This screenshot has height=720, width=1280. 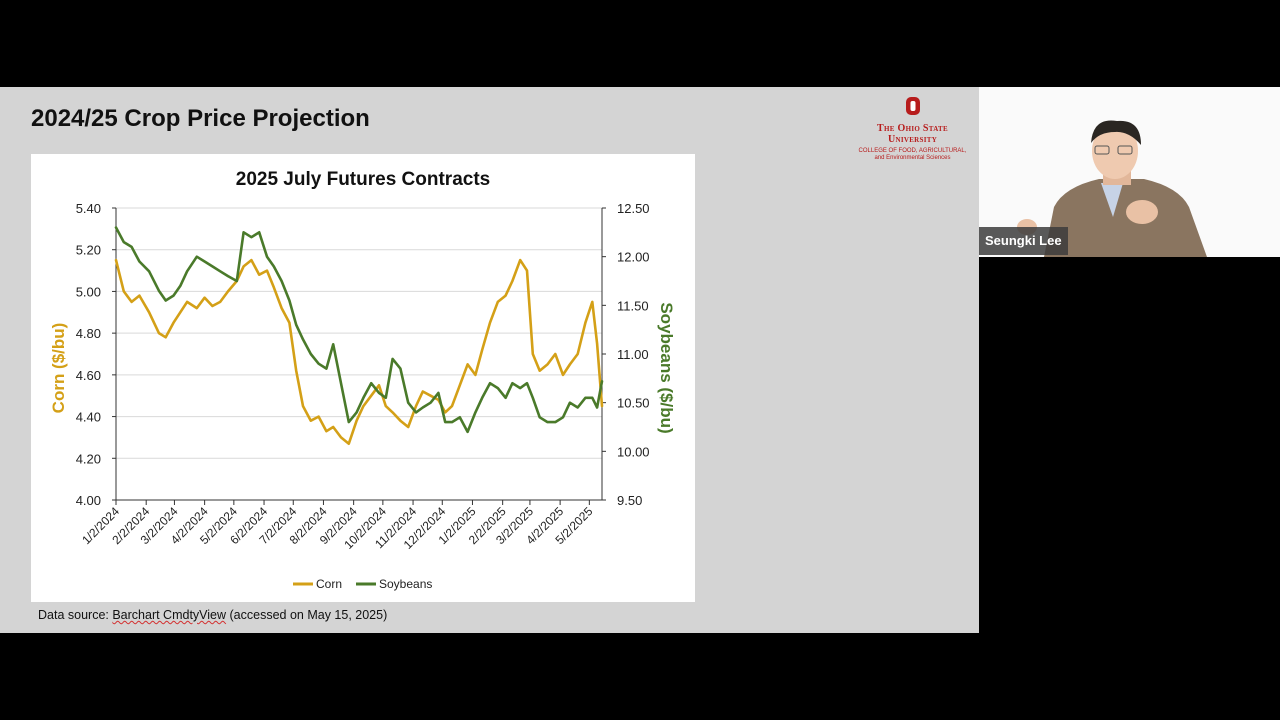 I want to click on chart-title: 2025 July Futures Contracts, so click(x=363, y=179).